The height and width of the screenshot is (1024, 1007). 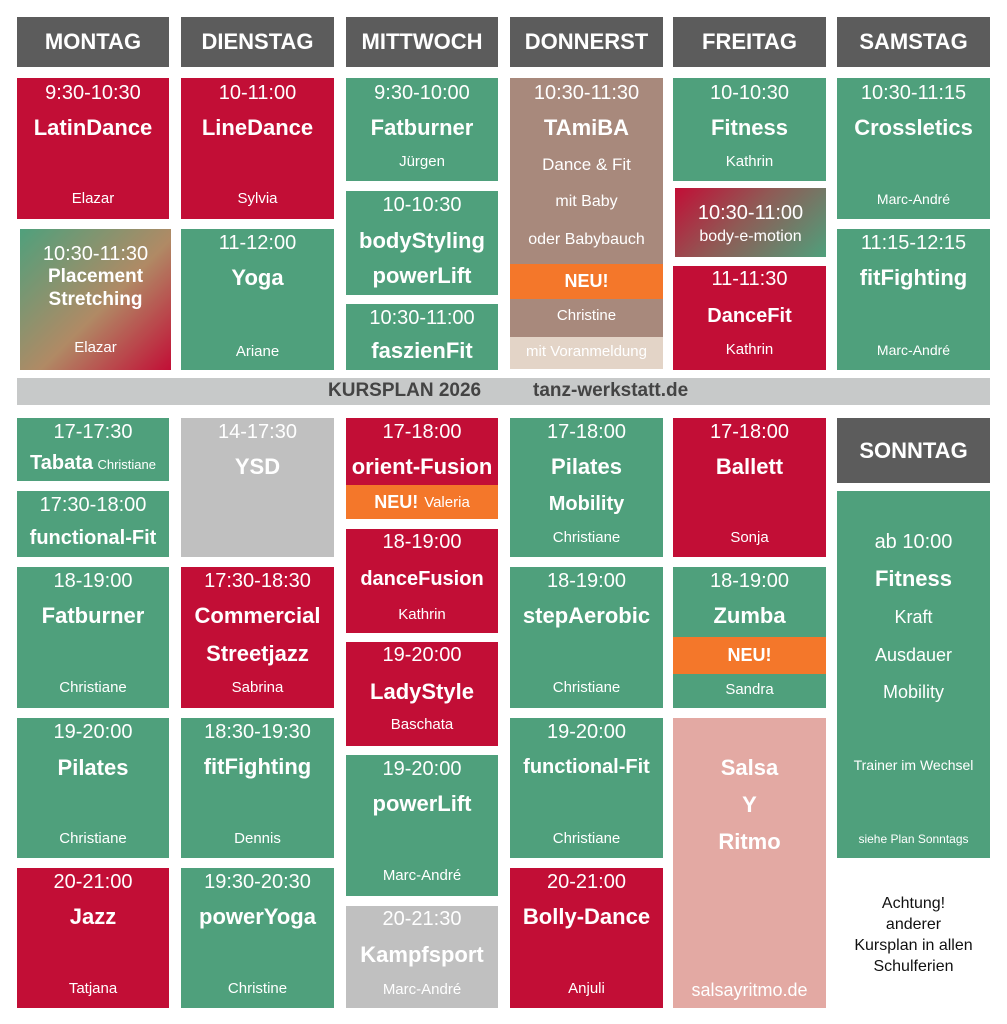 What do you see at coordinates (586, 42) in the screenshot?
I see `day-header-donnerstag: DONNERST` at bounding box center [586, 42].